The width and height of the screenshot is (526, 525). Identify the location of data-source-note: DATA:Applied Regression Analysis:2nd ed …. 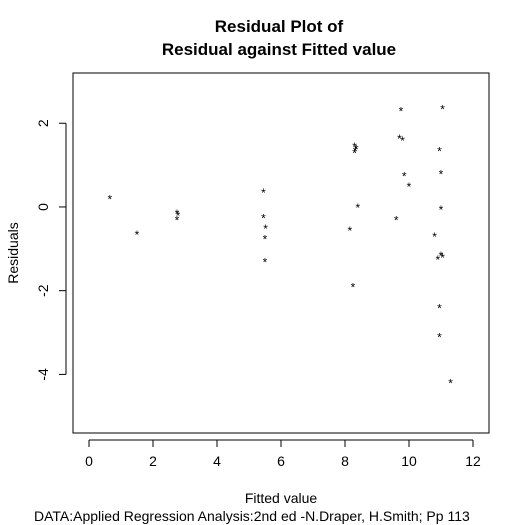
(252, 516).